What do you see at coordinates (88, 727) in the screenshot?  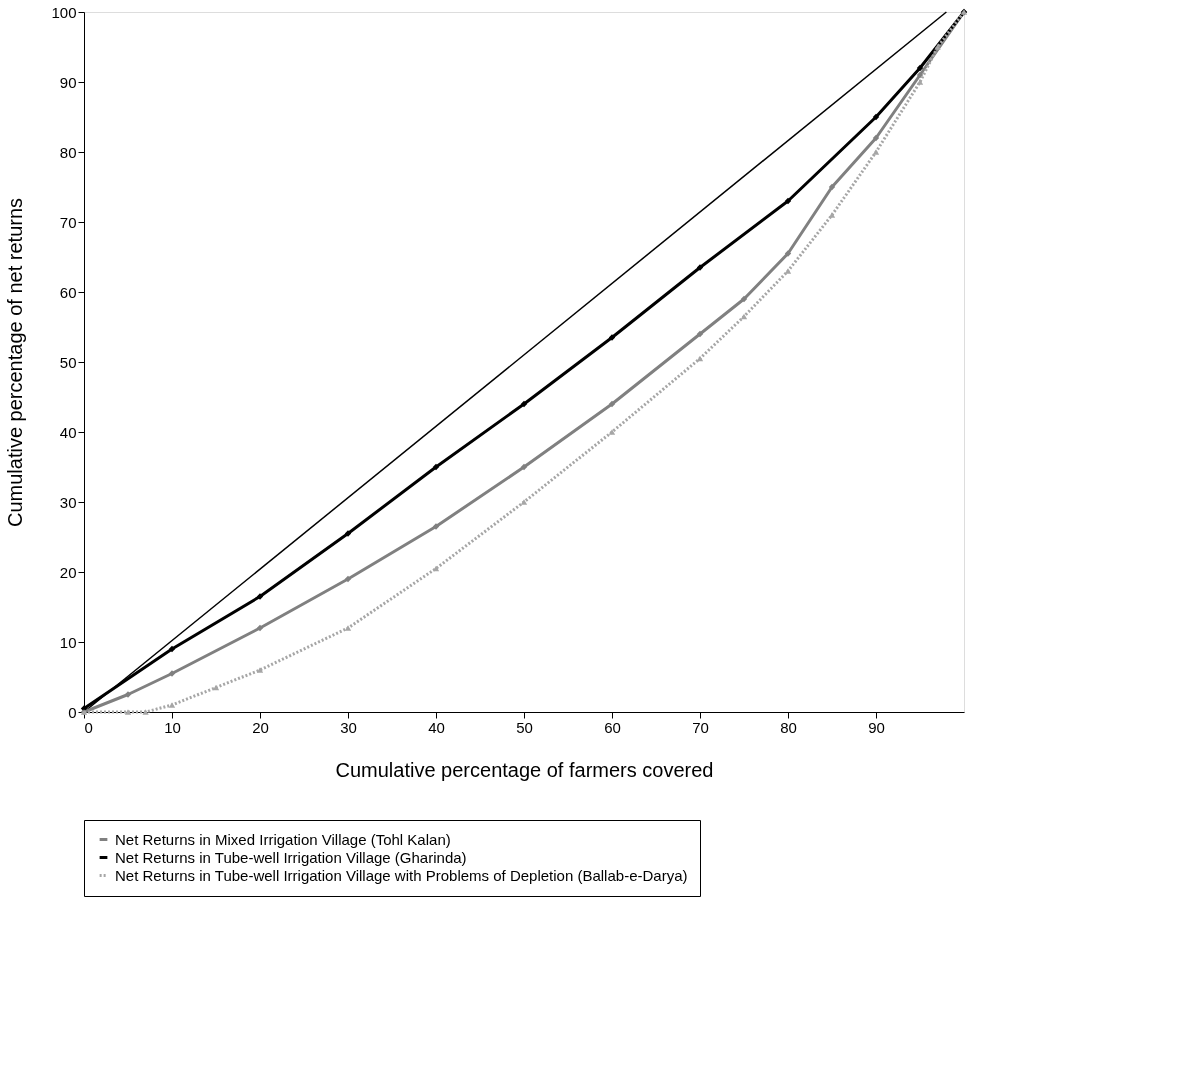 I see `x-tick-label: 0` at bounding box center [88, 727].